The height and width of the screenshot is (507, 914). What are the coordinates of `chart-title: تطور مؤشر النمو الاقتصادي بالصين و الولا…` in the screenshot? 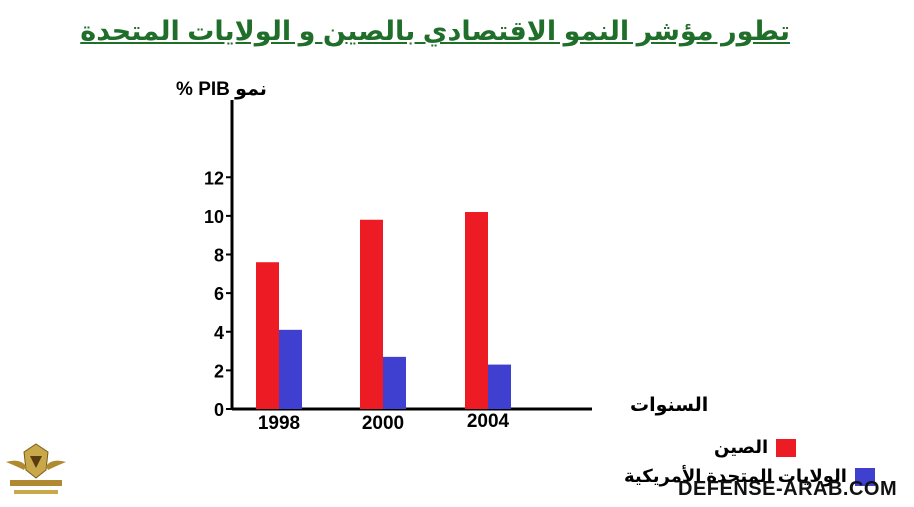 It's located at (435, 31).